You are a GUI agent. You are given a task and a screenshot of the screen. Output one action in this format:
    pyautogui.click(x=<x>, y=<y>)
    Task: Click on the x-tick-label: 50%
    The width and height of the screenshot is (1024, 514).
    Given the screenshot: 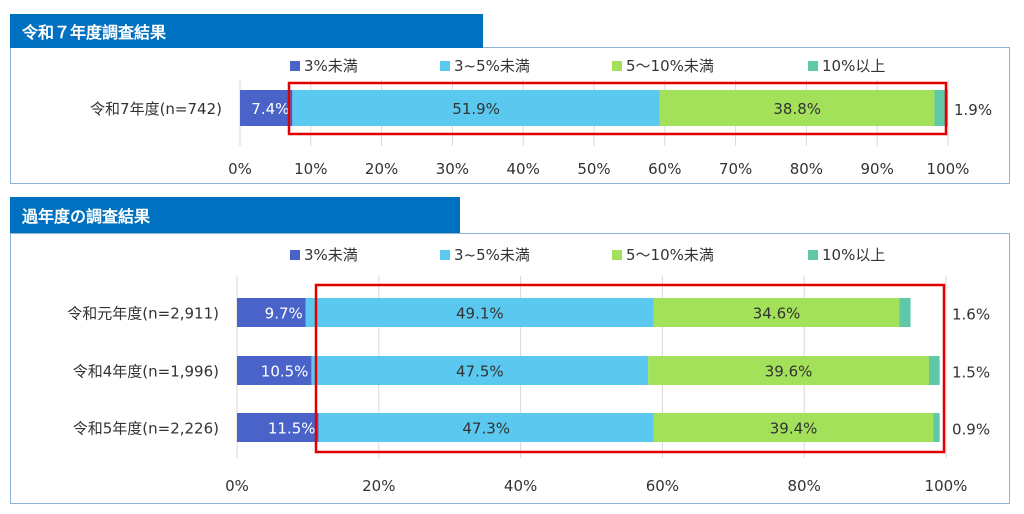 What is the action you would take?
    pyautogui.click(x=593, y=169)
    